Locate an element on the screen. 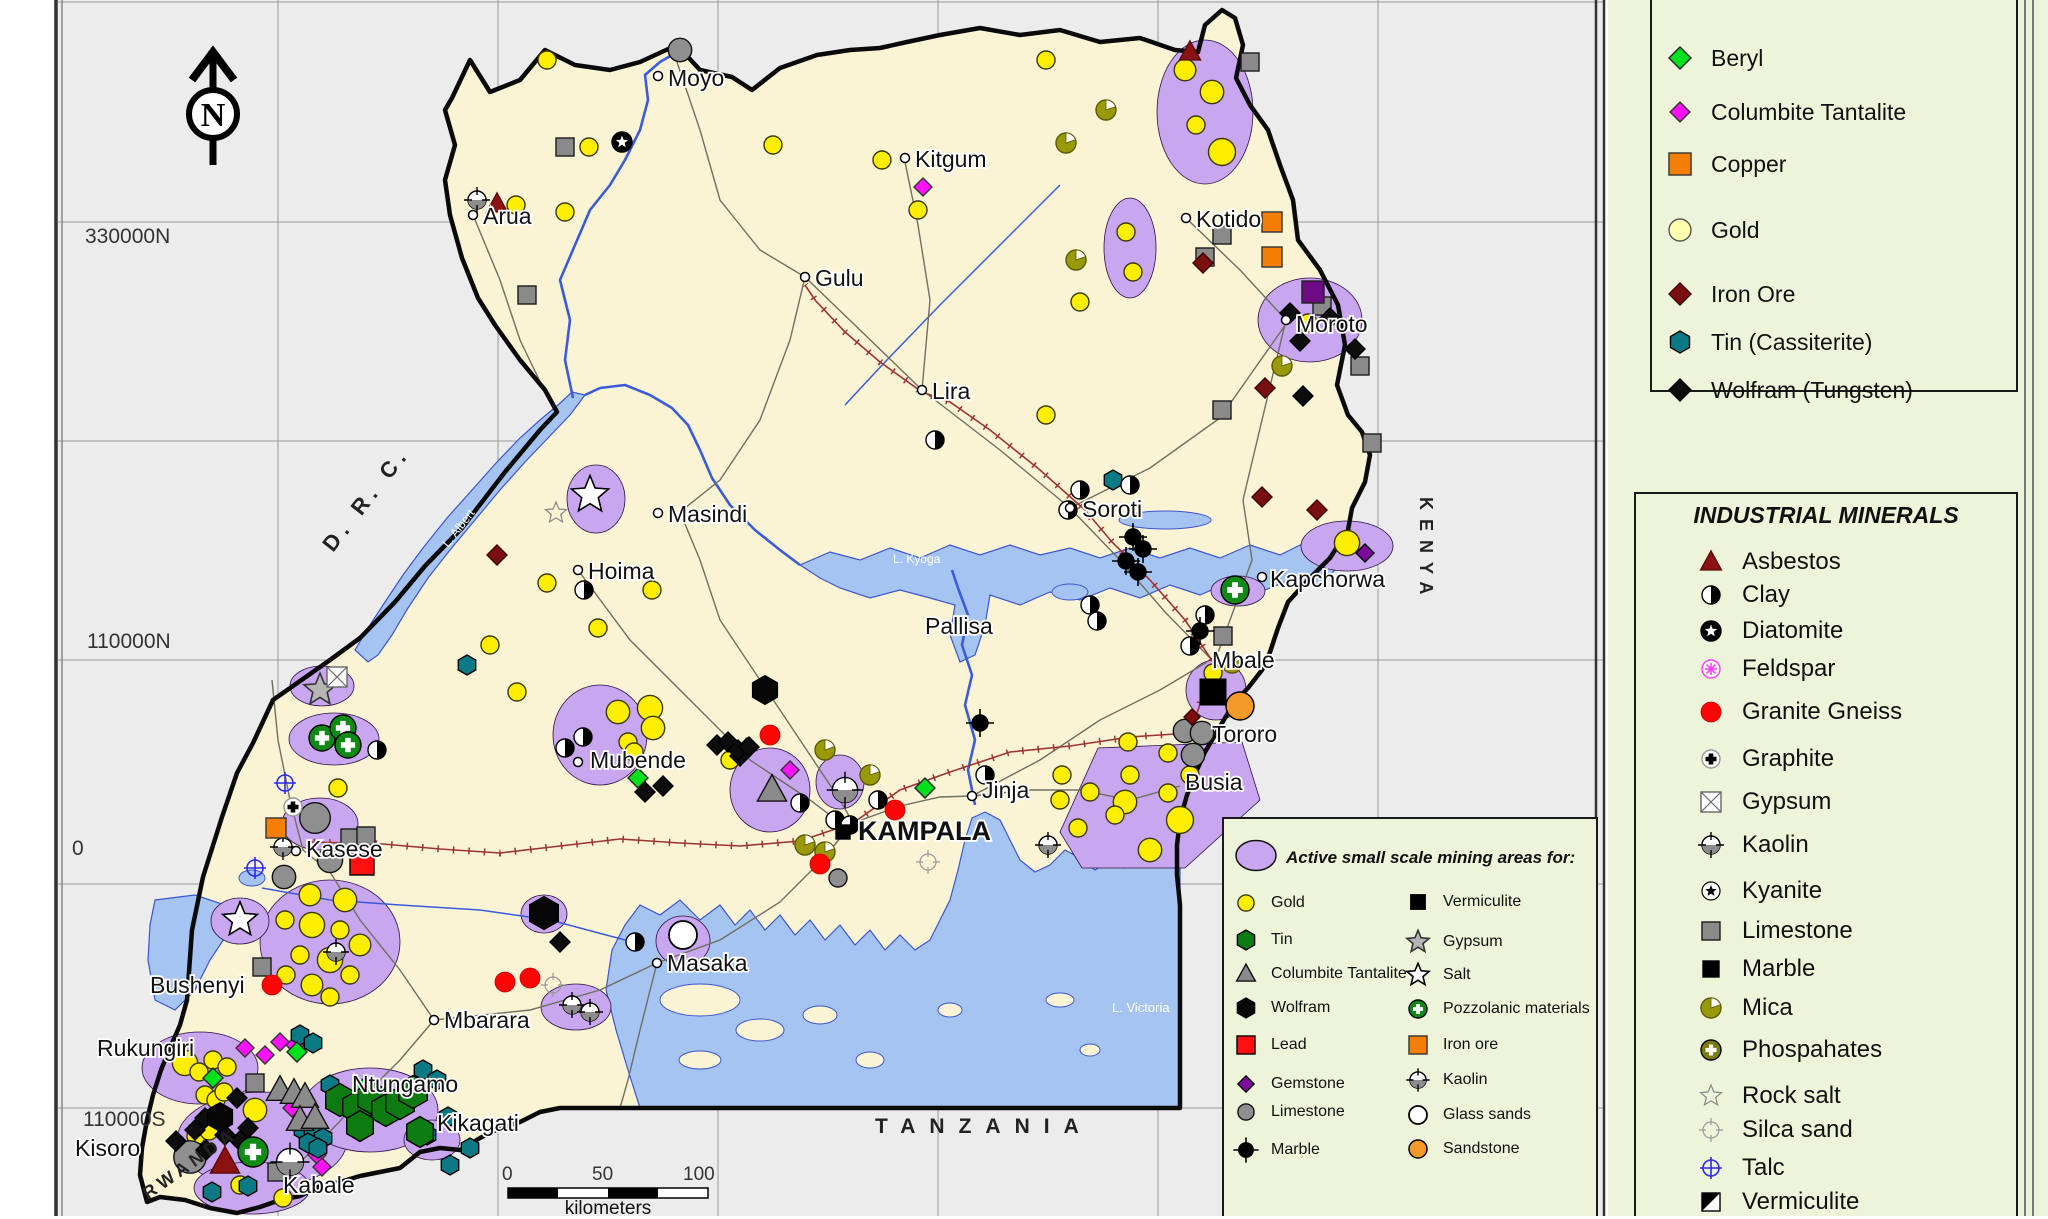 The image size is (2048, 1219). marker-asb_tri is located at coordinates (497, 202).